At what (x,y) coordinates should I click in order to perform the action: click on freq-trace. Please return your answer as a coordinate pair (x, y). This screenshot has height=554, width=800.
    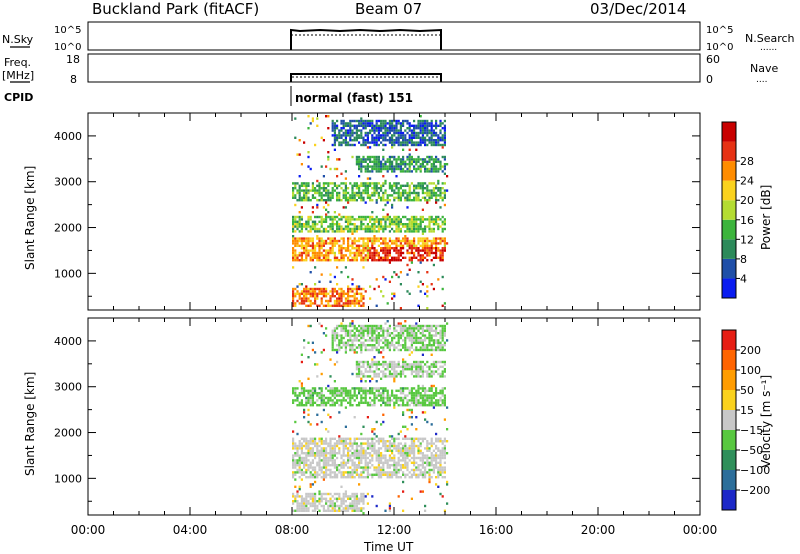
    Looking at the image, I should click on (366, 77).